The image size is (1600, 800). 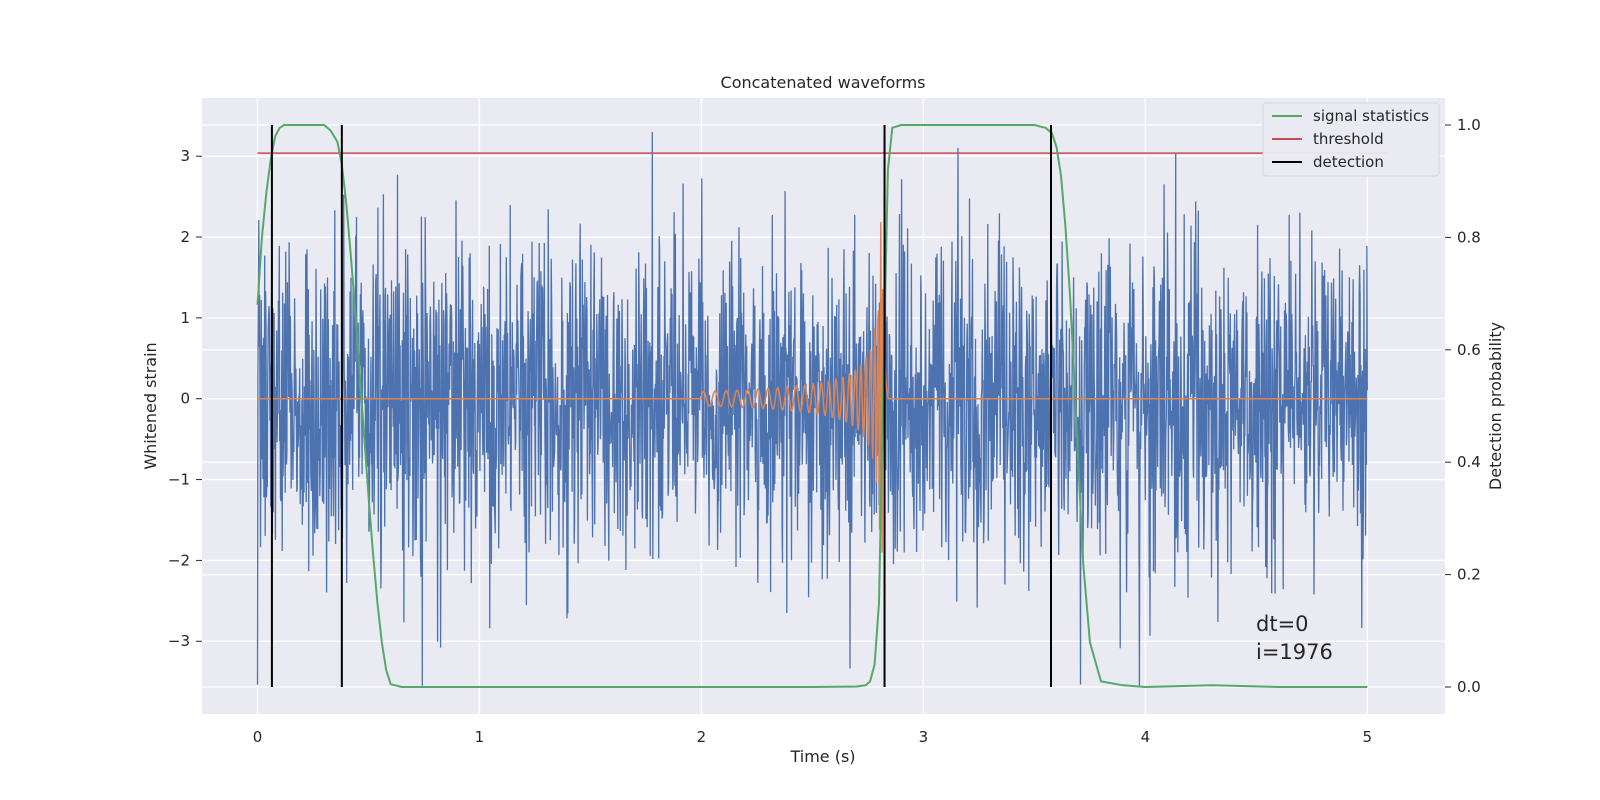 I want to click on y-tick-label: −1, so click(x=179, y=480).